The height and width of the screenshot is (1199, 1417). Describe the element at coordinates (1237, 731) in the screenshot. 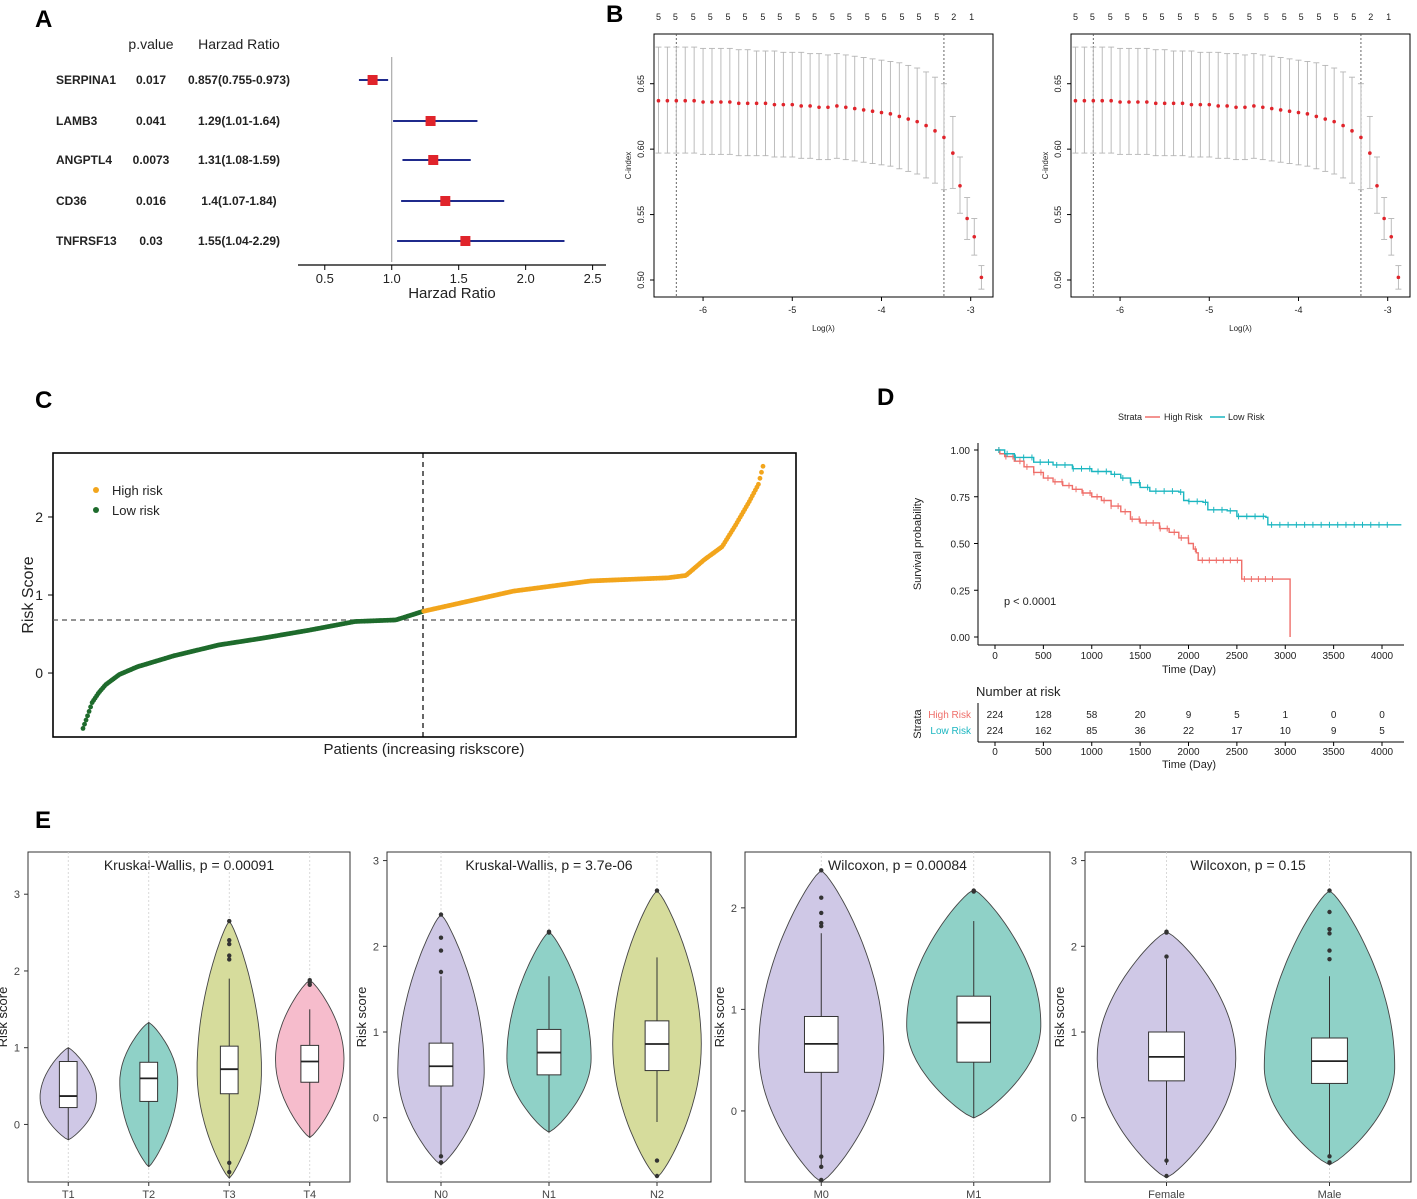

I see `risk-table-value: 17` at that location.